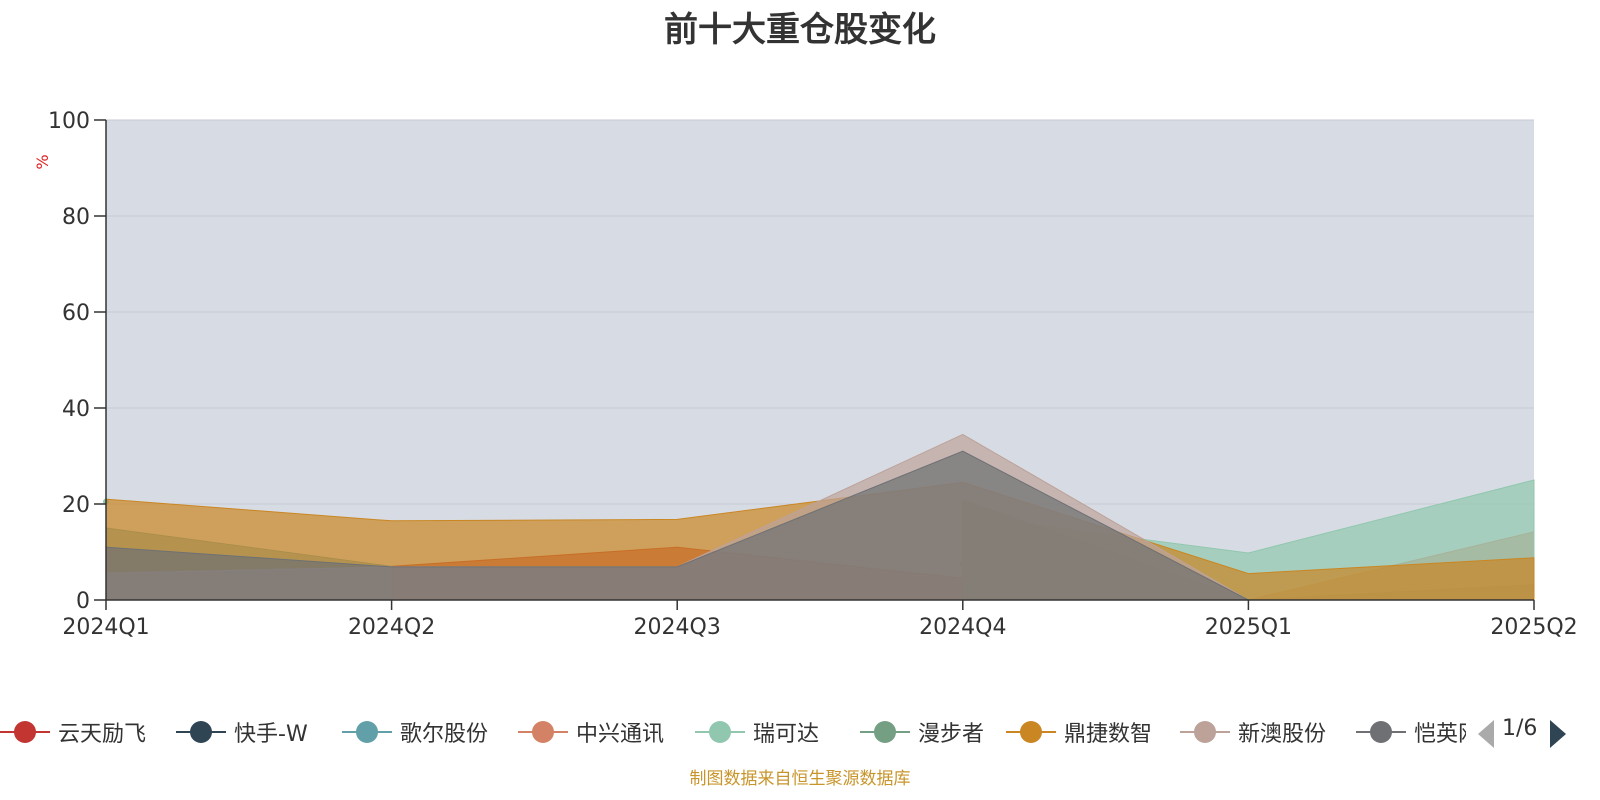 Image resolution: width=1600 pixels, height=800 pixels. I want to click on y-tick-label: 40, so click(76, 409).